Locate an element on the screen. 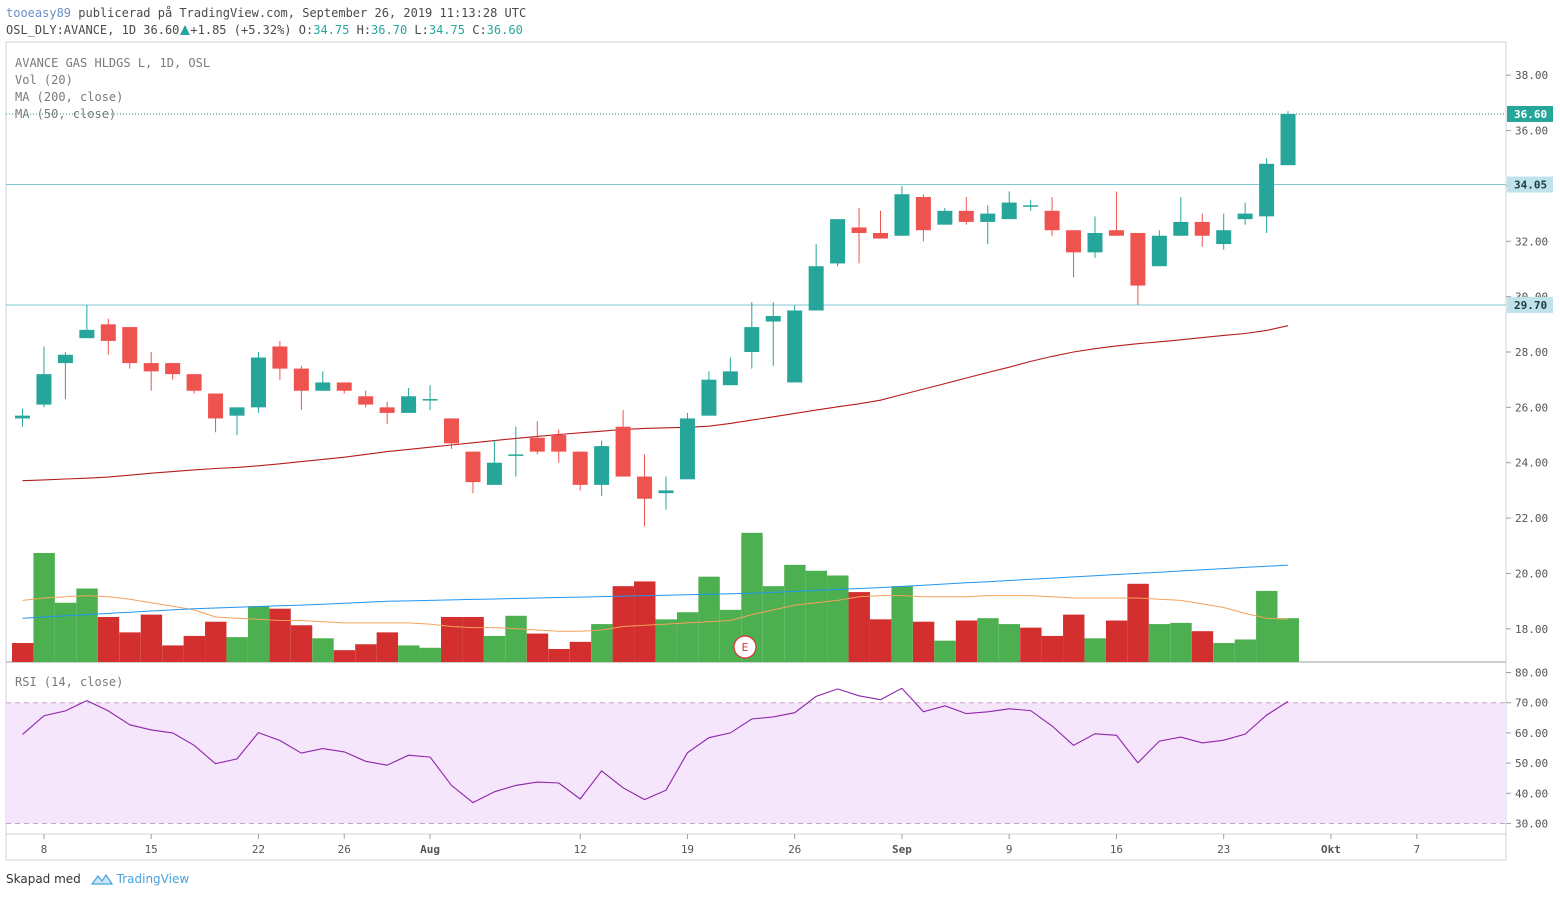 The height and width of the screenshot is (898, 1560). volume-ma-line is located at coordinates (655, 613).